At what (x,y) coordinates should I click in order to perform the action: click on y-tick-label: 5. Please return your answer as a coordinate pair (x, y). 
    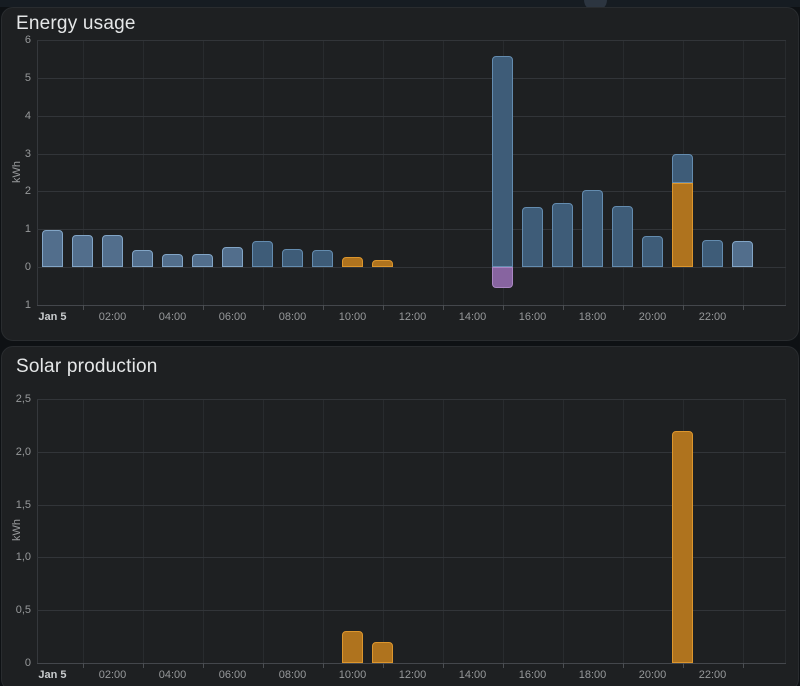
    Looking at the image, I should click on (27, 77).